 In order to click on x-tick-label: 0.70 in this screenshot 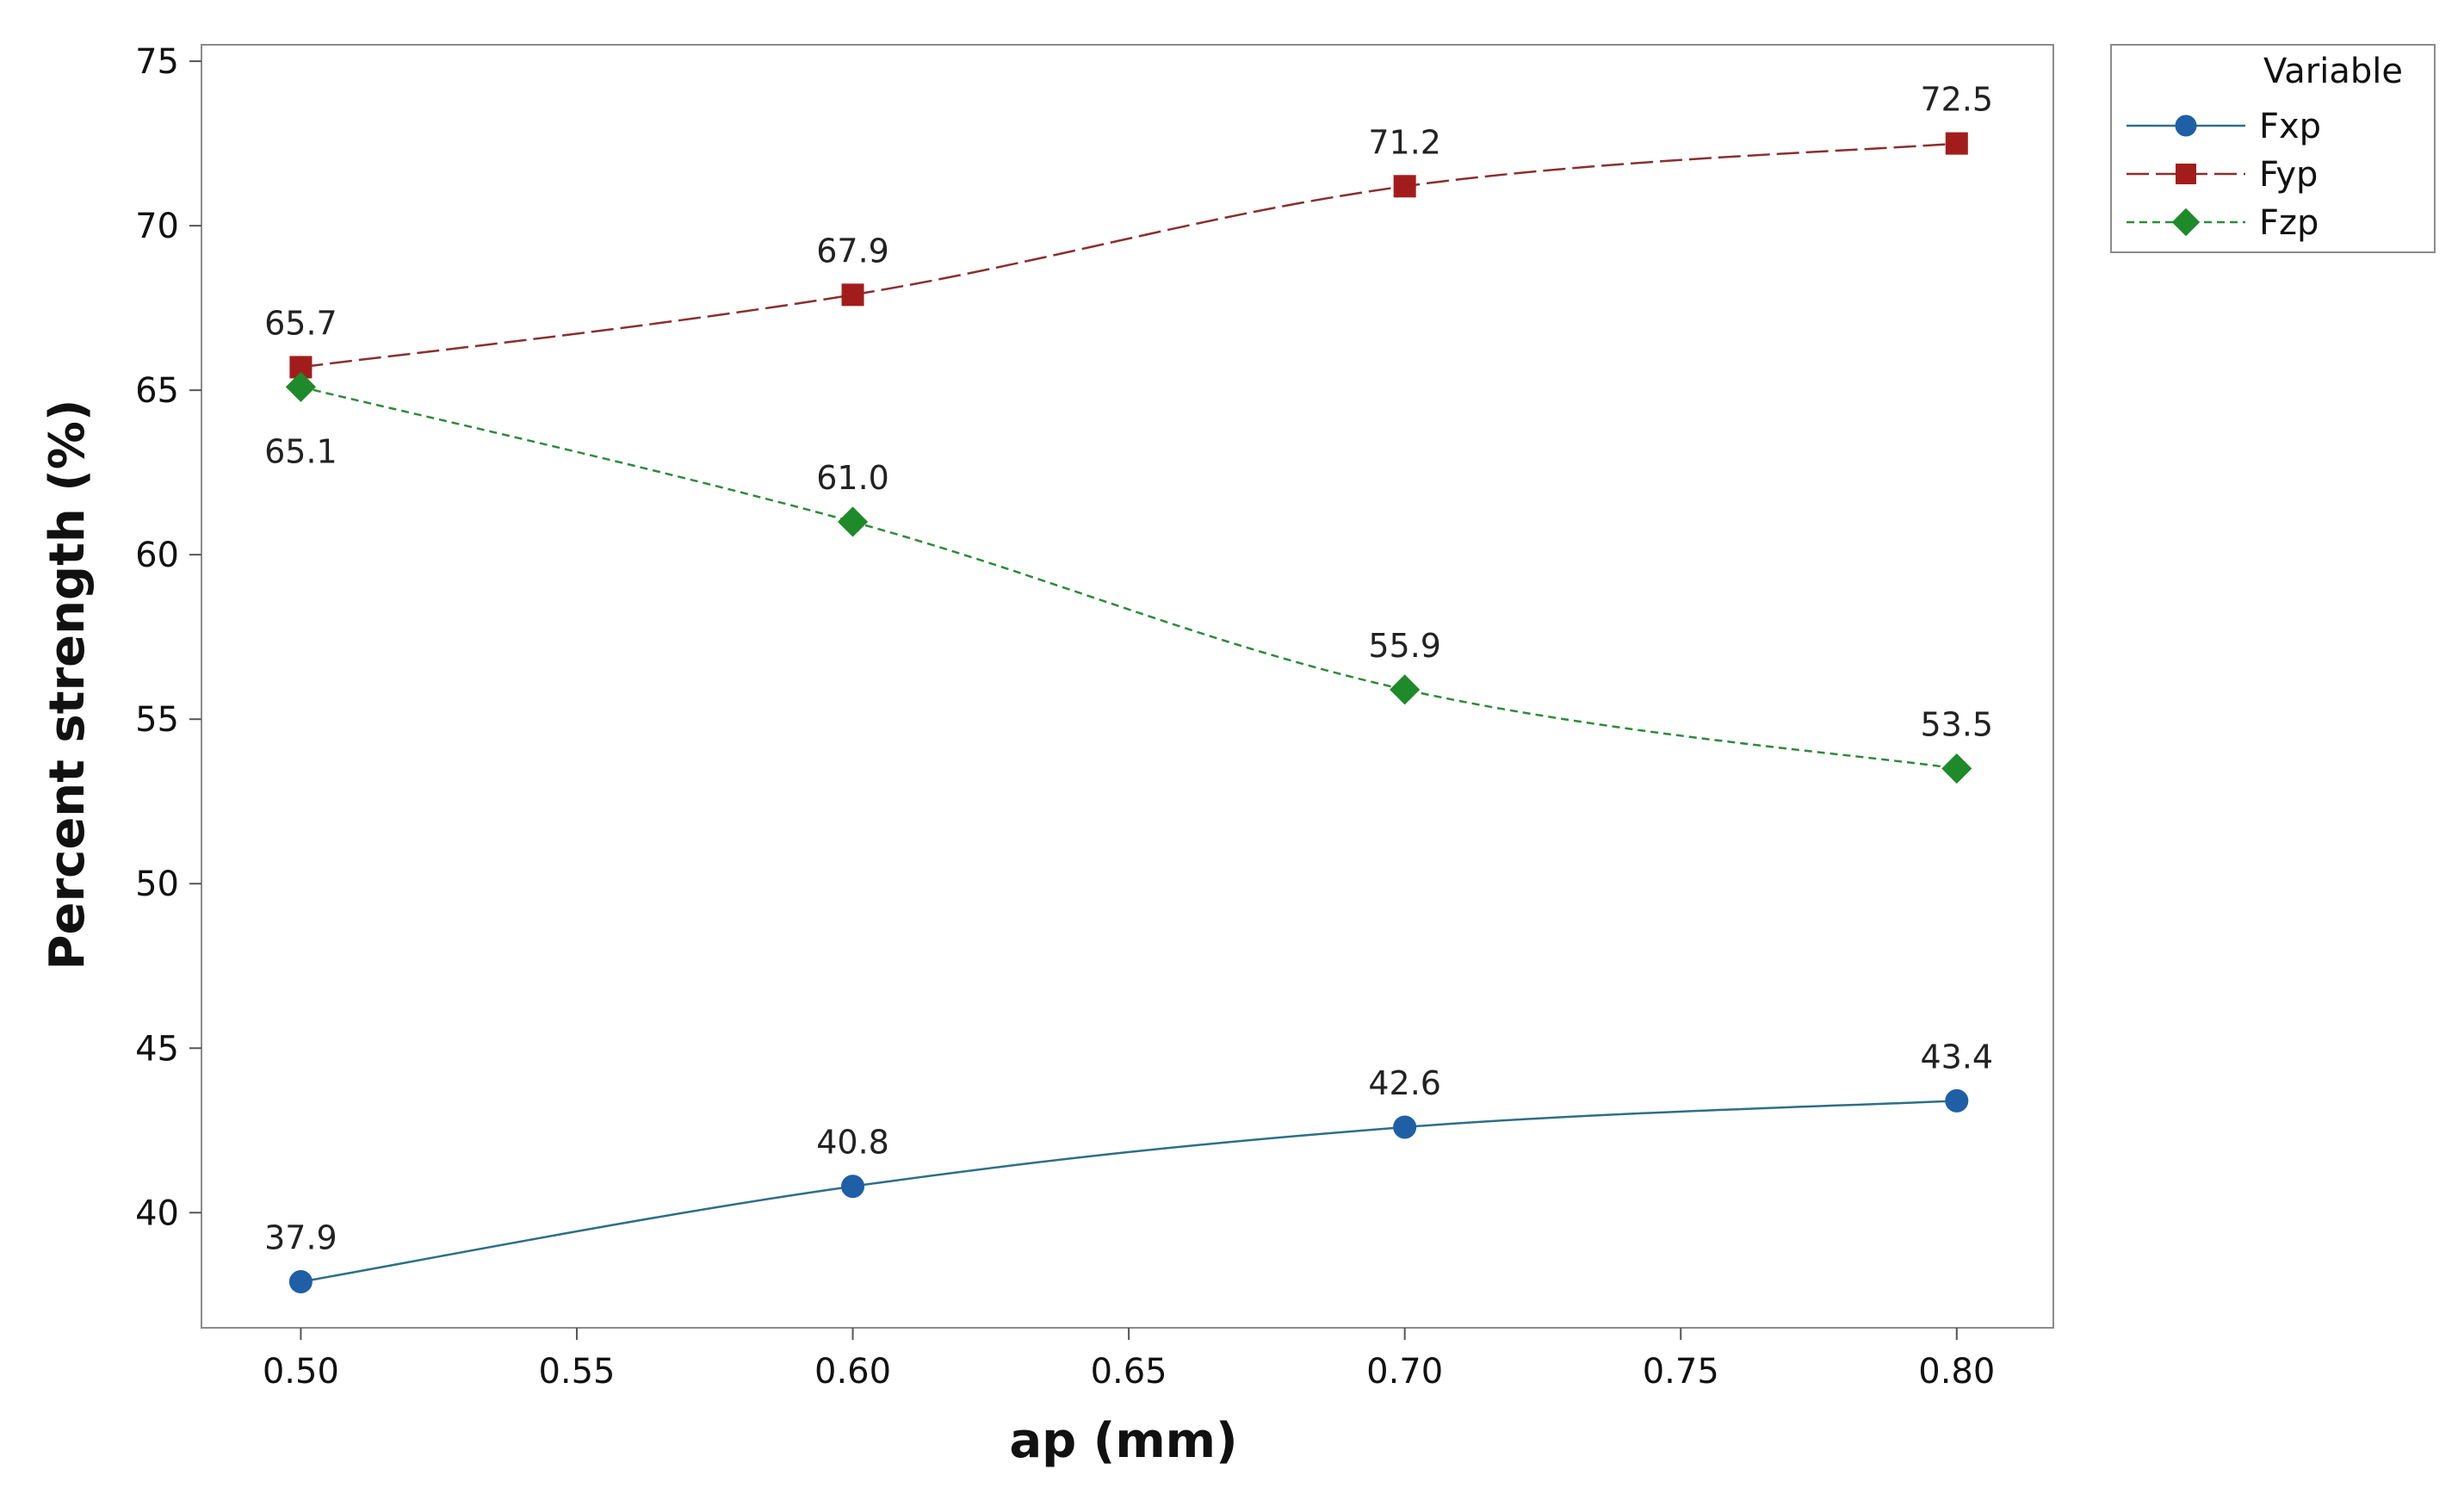, I will do `click(1404, 1372)`.